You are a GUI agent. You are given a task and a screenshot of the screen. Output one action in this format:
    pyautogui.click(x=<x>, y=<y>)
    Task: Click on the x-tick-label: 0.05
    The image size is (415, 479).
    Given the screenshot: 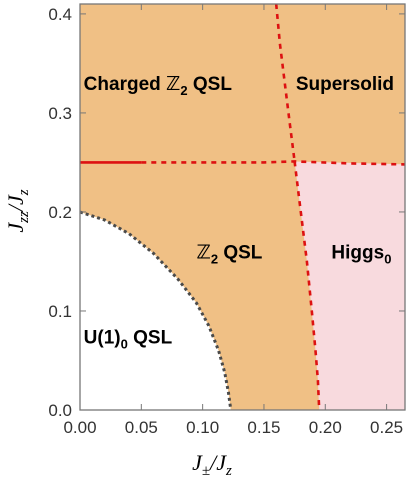 What is the action you would take?
    pyautogui.click(x=141, y=427)
    